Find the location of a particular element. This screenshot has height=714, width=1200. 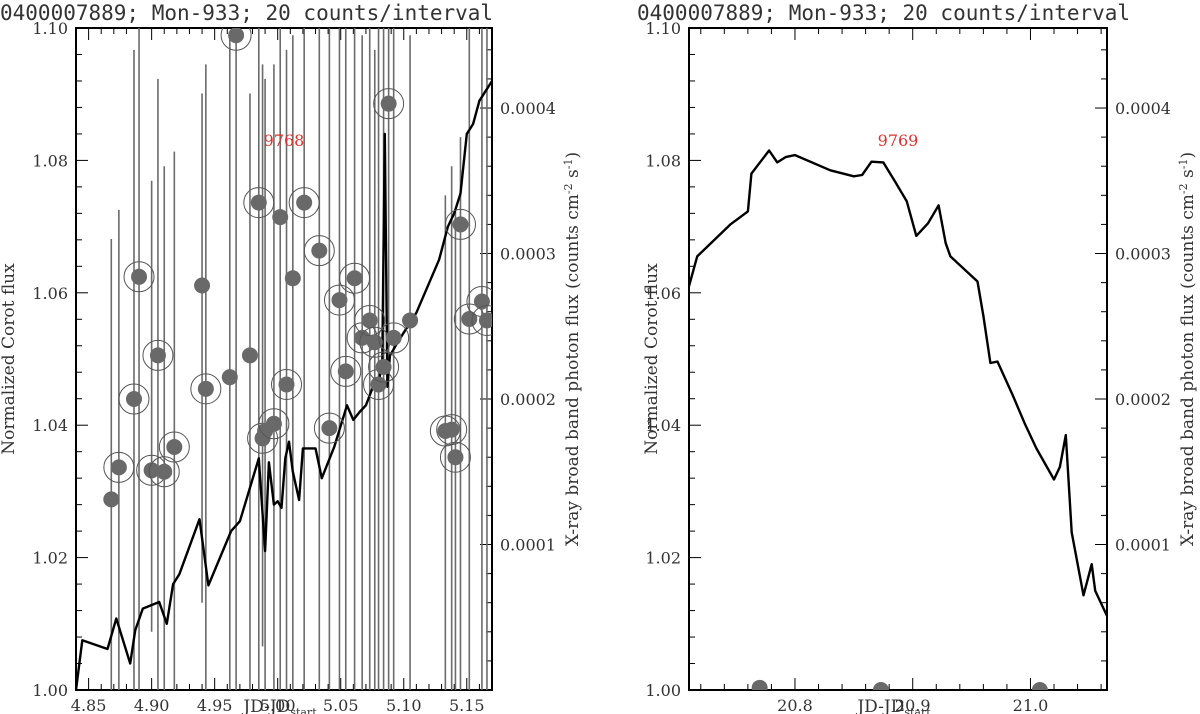

x-tick-label: 5.00 is located at coordinates (278, 705).